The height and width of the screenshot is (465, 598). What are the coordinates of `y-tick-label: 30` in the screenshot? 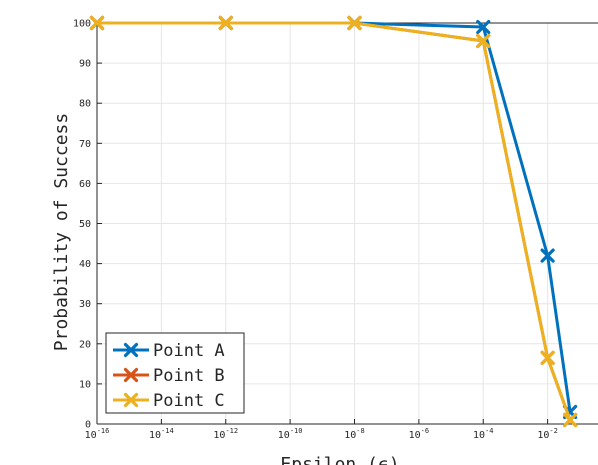 It's located at (85, 304).